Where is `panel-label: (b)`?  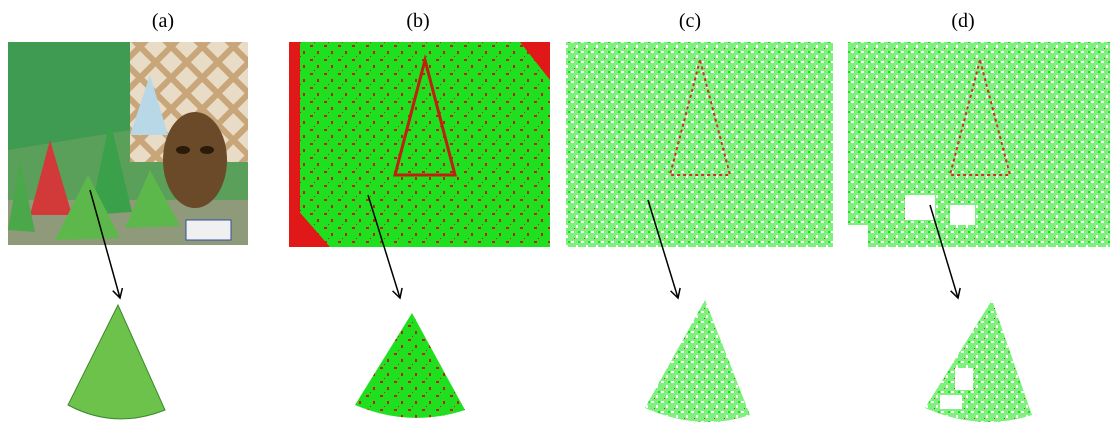
panel-label: (b) is located at coordinates (417, 21).